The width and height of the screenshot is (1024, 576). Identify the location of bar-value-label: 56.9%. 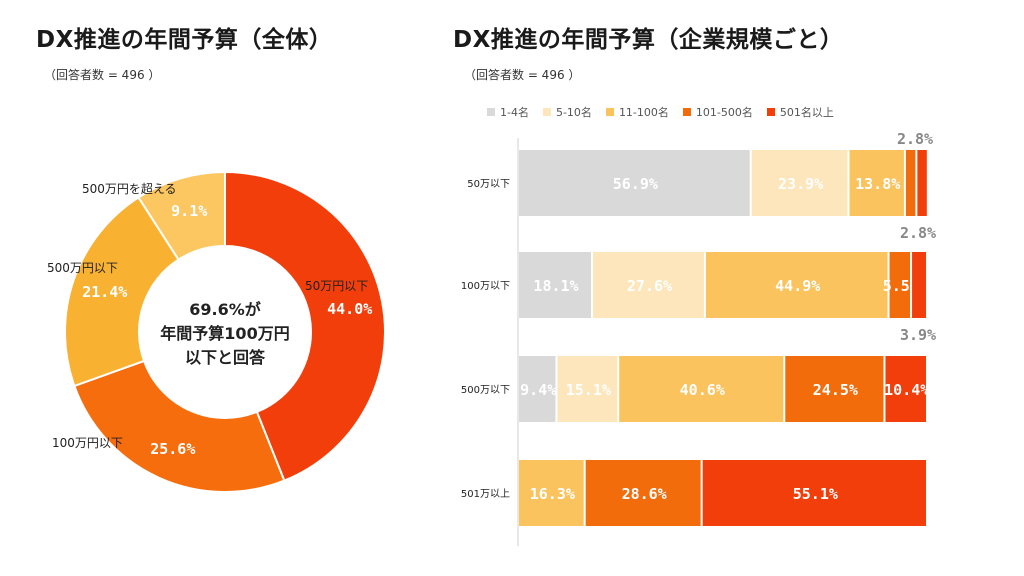
(635, 184).